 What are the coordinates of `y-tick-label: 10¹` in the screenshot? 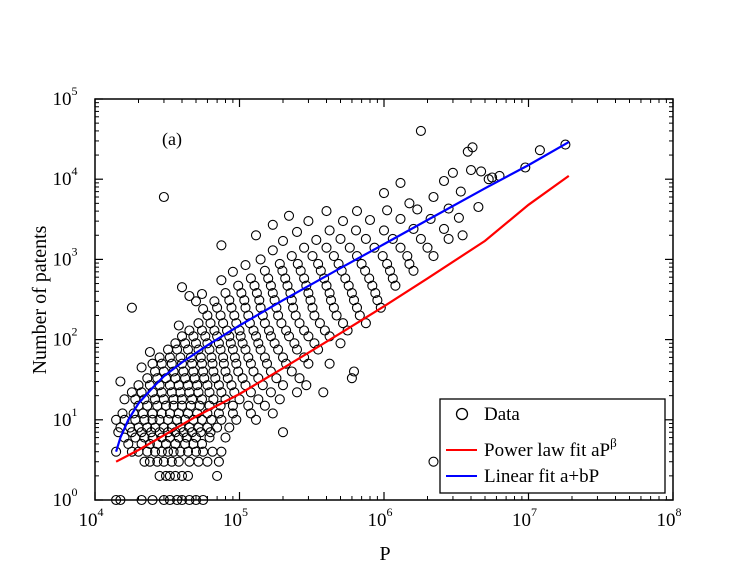 It's located at (65, 418).